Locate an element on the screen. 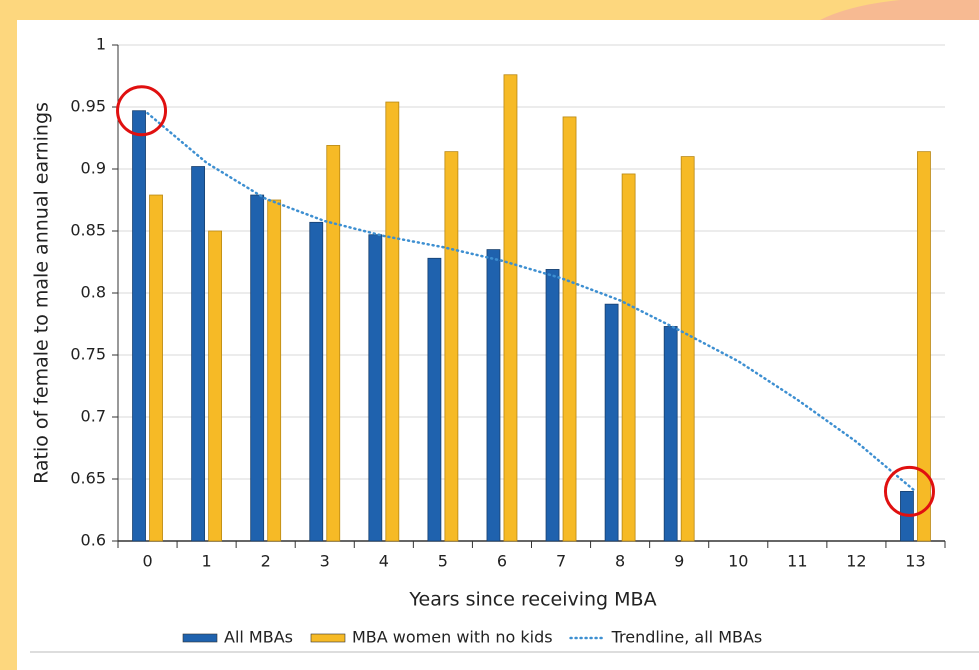 The width and height of the screenshot is (979, 670). x-tick-label: 12 is located at coordinates (856, 561).